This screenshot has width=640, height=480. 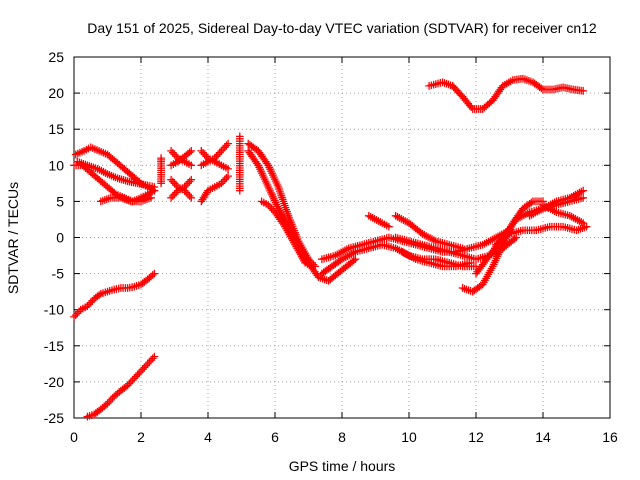 What do you see at coordinates (74, 437) in the screenshot?
I see `x-tick-label: 0` at bounding box center [74, 437].